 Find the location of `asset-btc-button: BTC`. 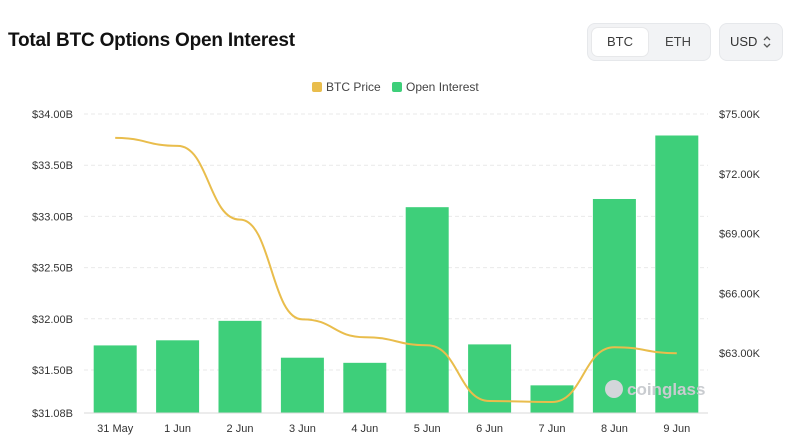

asset-btc-button: BTC is located at coordinates (620, 42).